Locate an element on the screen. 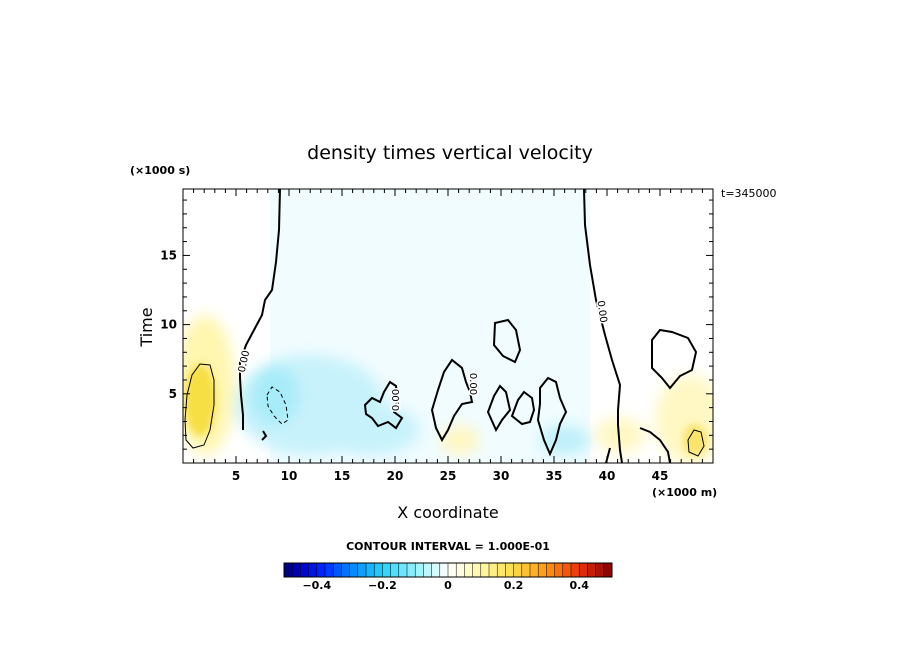 The height and width of the screenshot is (654, 904). zero-contour-lower-cluster-e is located at coordinates (552, 416).